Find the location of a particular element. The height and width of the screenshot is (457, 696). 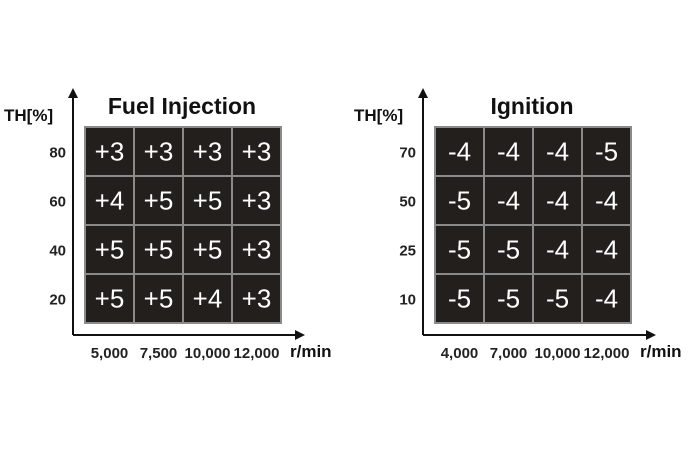

x-tick-label: 4,000 is located at coordinates (460, 353).